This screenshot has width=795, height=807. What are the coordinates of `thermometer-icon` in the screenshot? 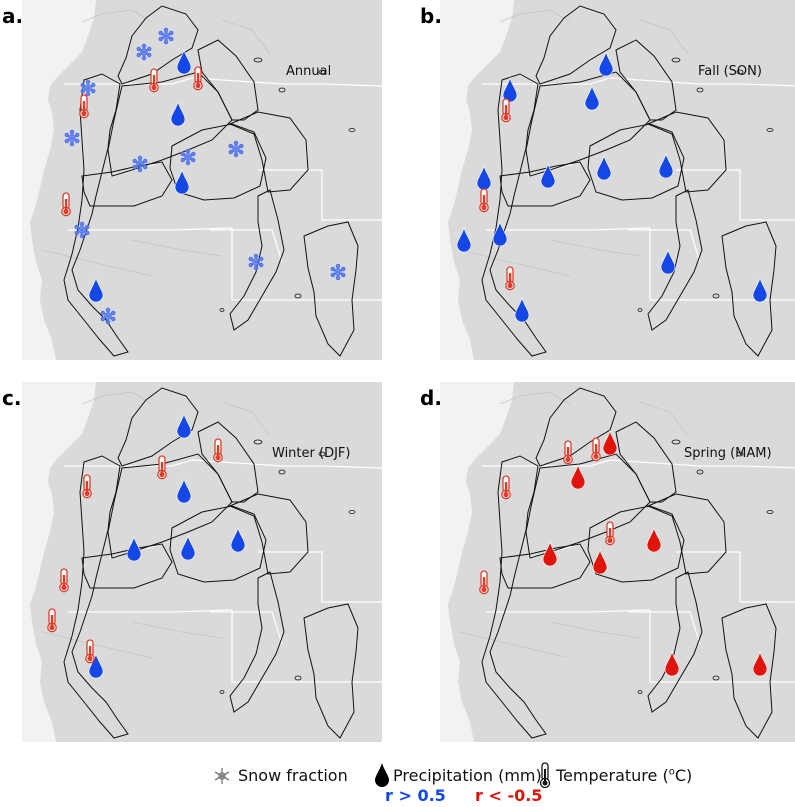 It's located at (545, 775).